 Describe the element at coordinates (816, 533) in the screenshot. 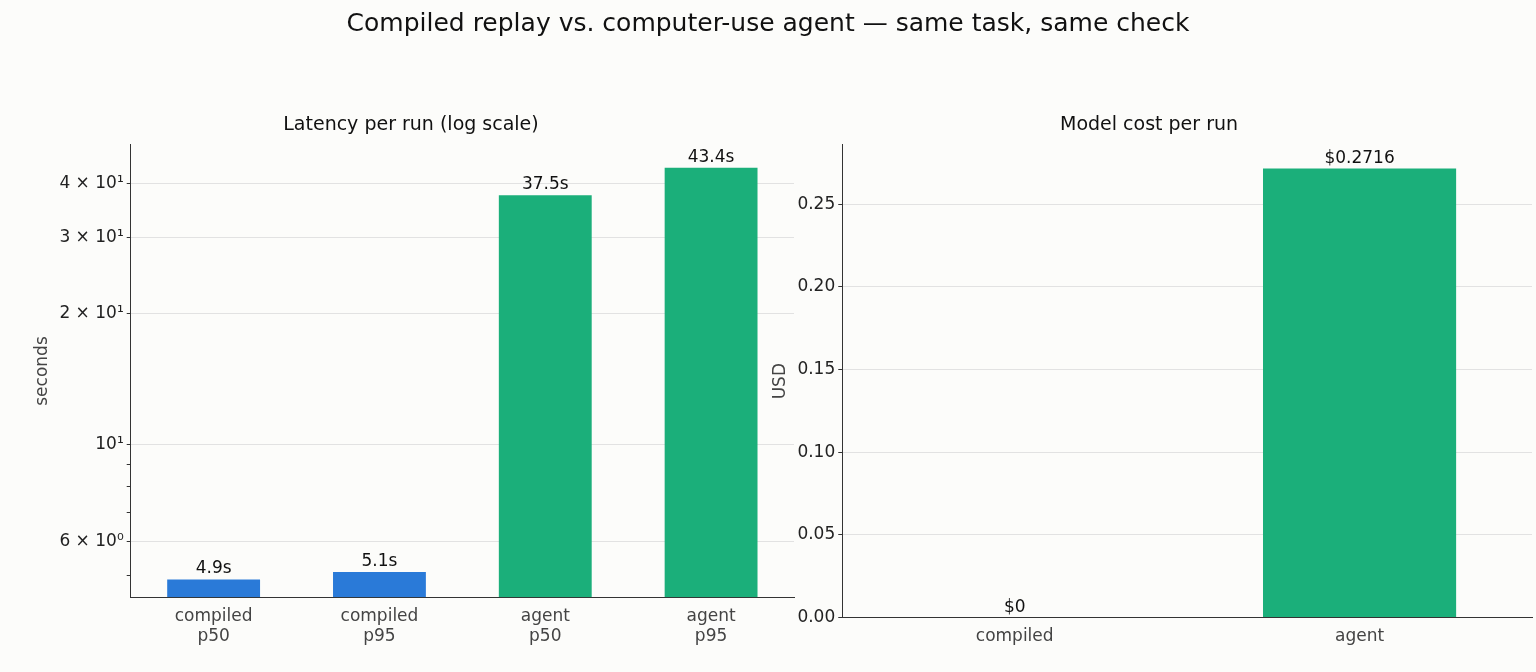

I see `y-tick-label: 0.05` at that location.